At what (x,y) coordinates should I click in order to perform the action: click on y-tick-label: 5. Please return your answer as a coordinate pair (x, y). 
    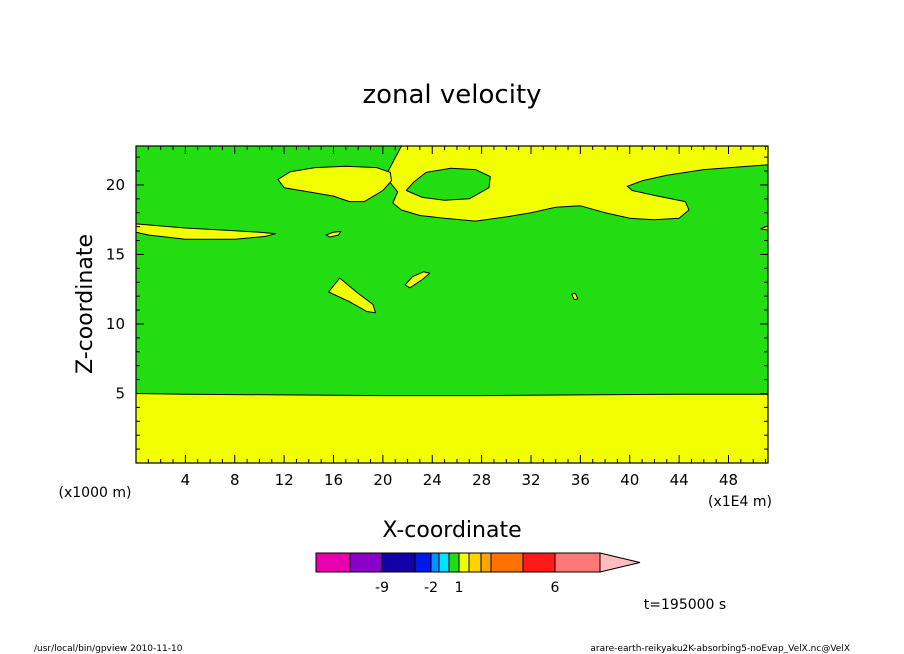
    Looking at the image, I should click on (120, 393).